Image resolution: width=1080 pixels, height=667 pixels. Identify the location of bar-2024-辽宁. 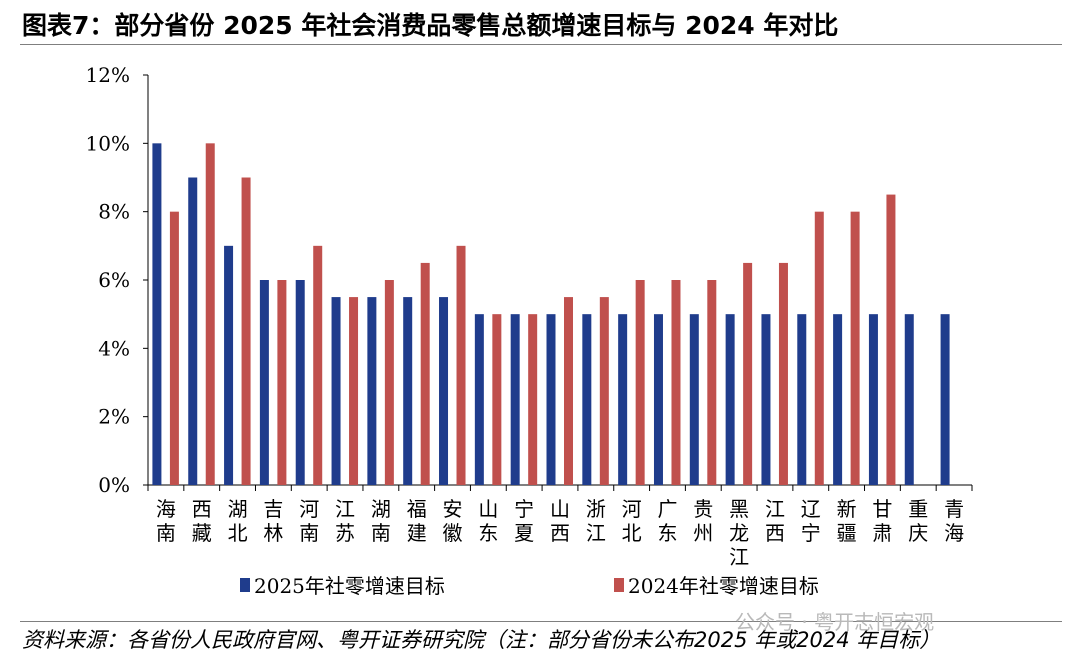
(819, 348).